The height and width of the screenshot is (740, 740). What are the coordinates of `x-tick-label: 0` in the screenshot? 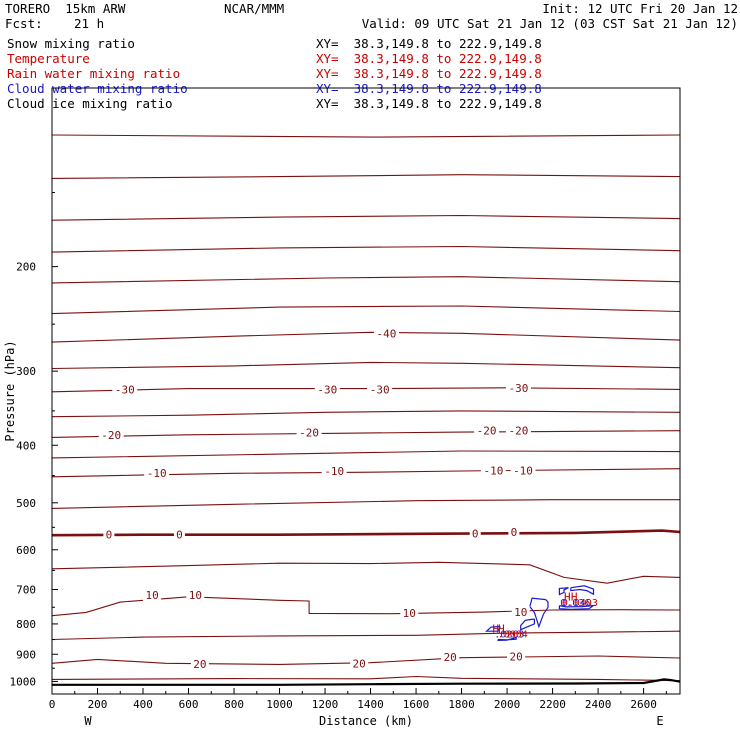 It's located at (52, 704).